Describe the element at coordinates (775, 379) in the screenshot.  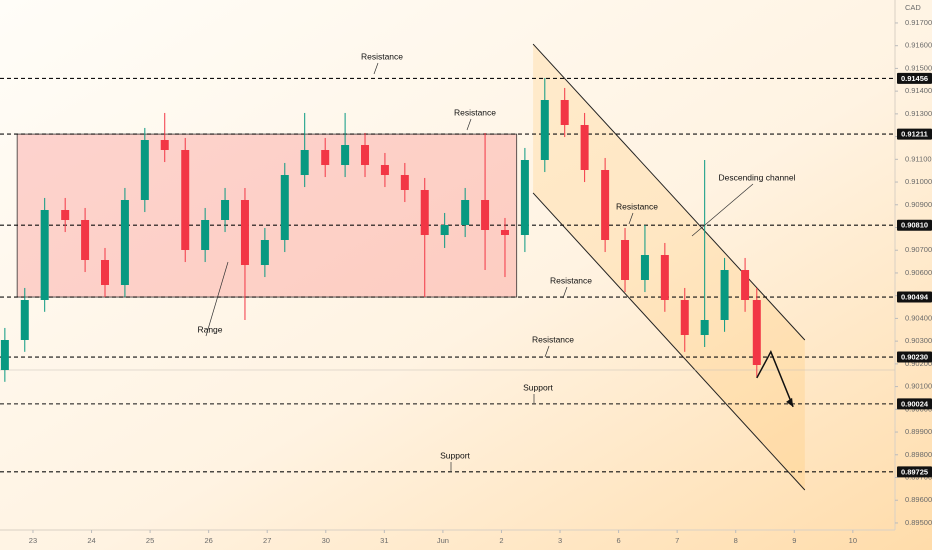
I see `projection-path` at that location.